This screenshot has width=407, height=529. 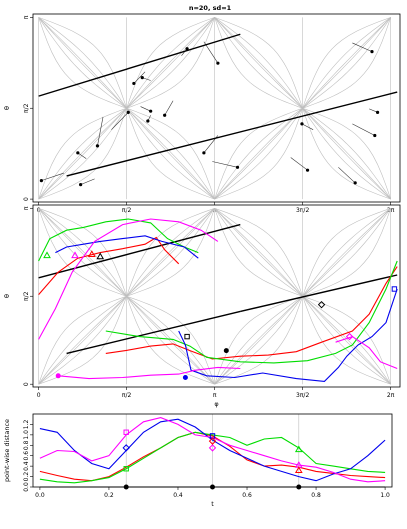 I want to click on x-axis-label: t, so click(x=212, y=504).